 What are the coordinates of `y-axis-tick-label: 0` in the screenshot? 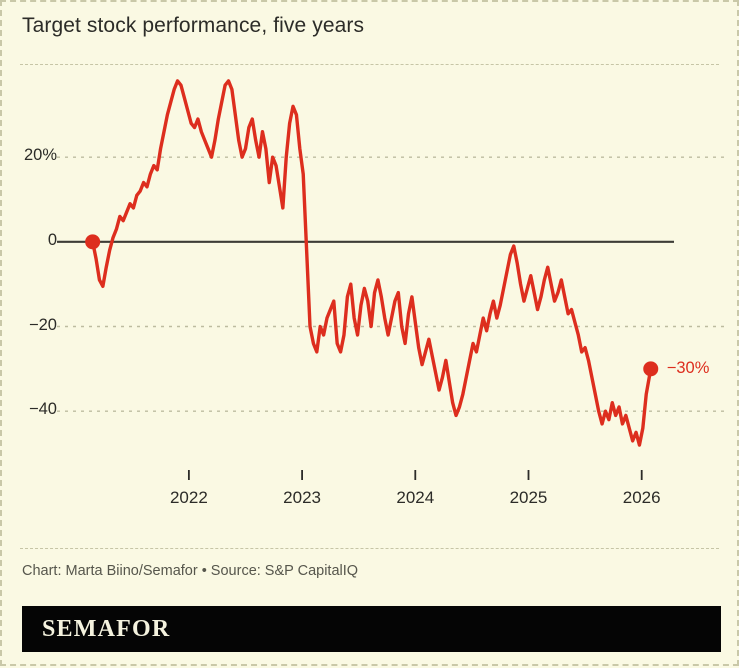 It's located at (52, 239).